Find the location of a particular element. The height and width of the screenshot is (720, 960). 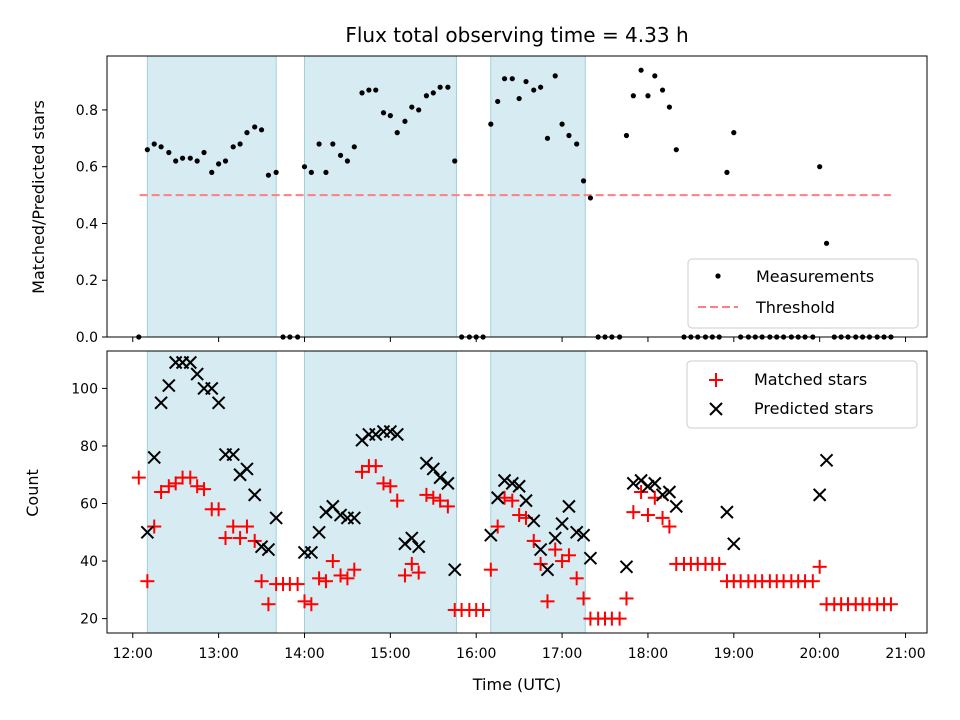

legend-matched-label: Matched stars is located at coordinates (810, 379).